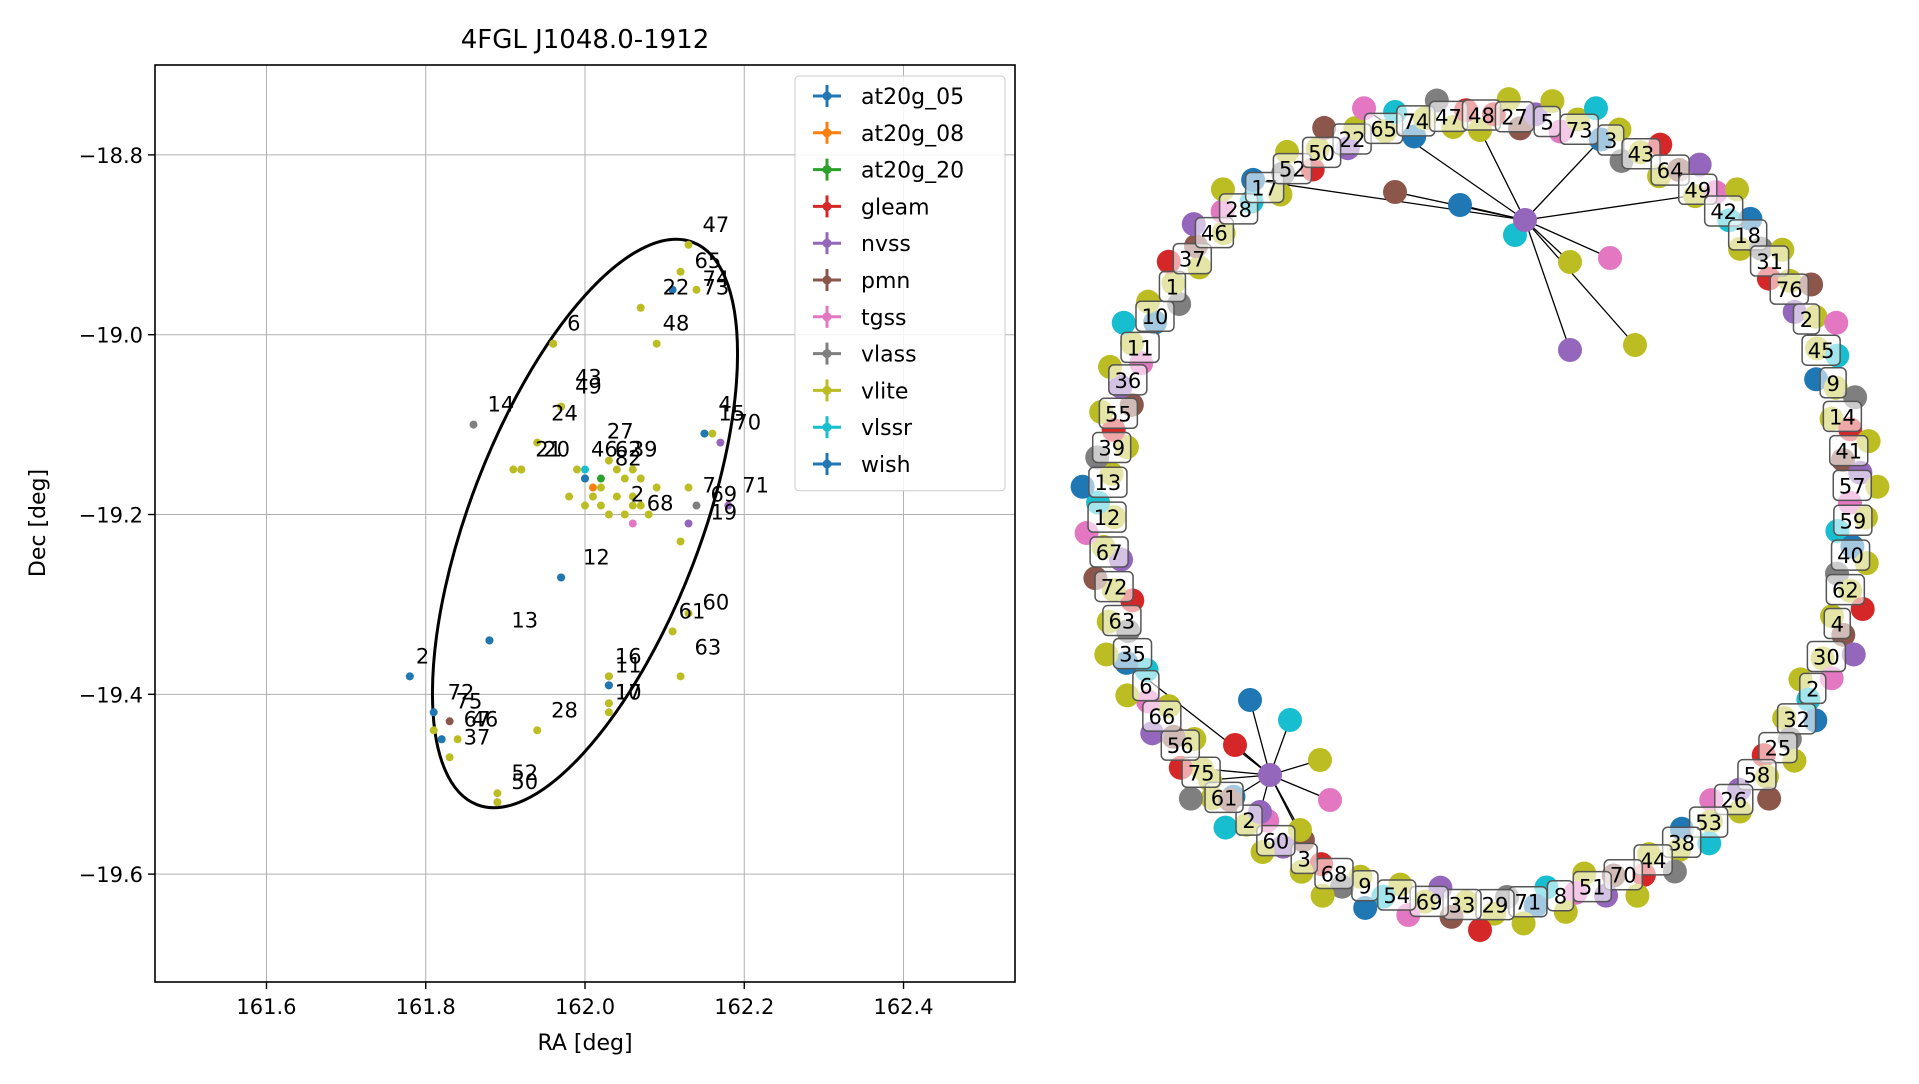 Image resolution: width=1919 pixels, height=1084 pixels. I want to click on network-label-text: 10, so click(1155, 317).